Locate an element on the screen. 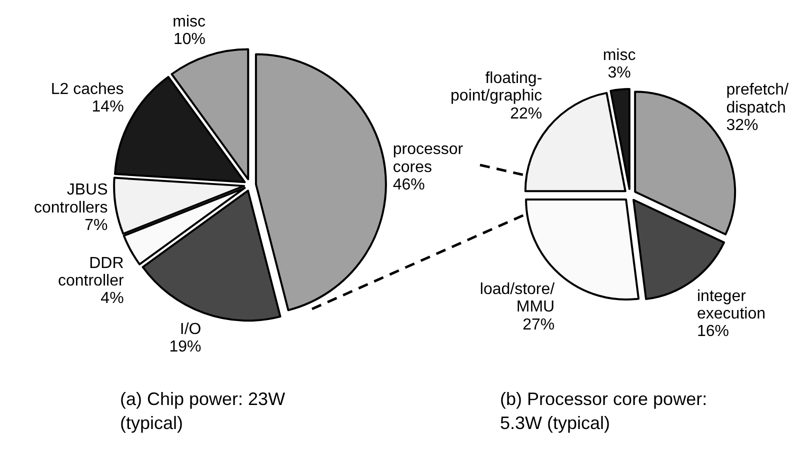 This screenshot has width=805, height=460. slice-label: processor cores is located at coordinates (428, 158).